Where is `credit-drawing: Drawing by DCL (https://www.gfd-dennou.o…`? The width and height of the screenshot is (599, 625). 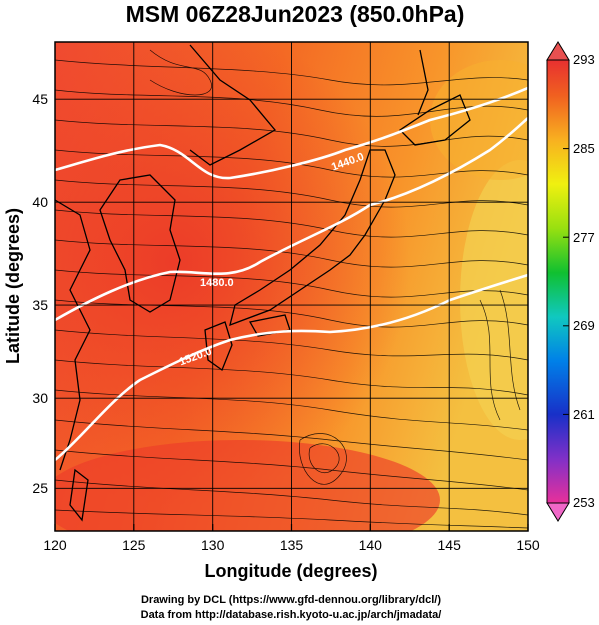 credit-drawing: Drawing by DCL (https://www.gfd-dennou.o… is located at coordinates (291, 600).